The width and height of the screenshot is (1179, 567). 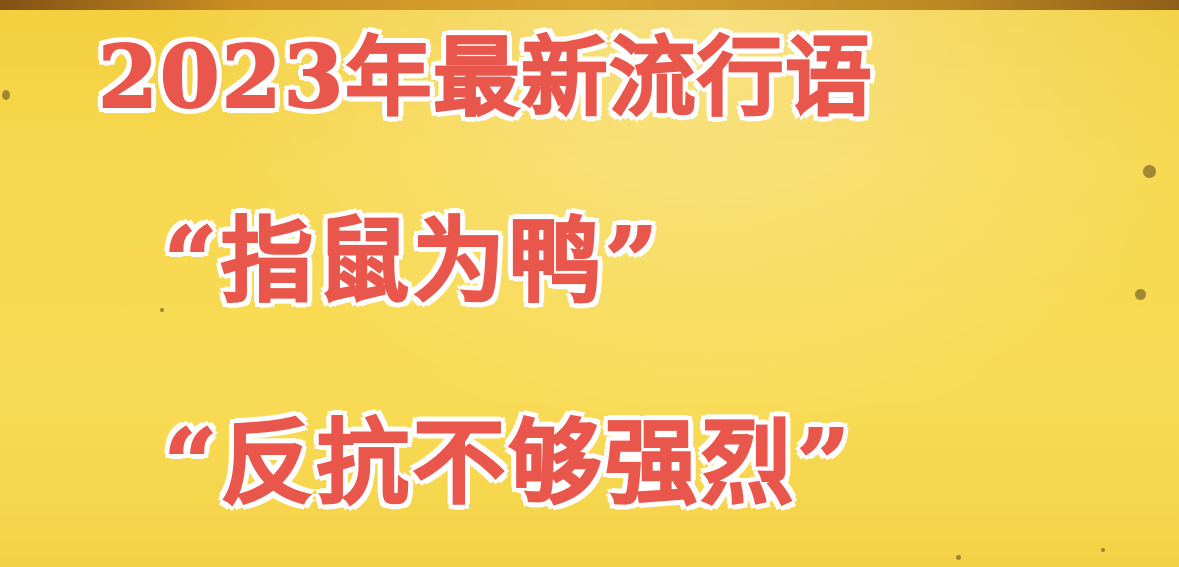 I want to click on title-text: 2023年最新流行语, so click(x=485, y=78).